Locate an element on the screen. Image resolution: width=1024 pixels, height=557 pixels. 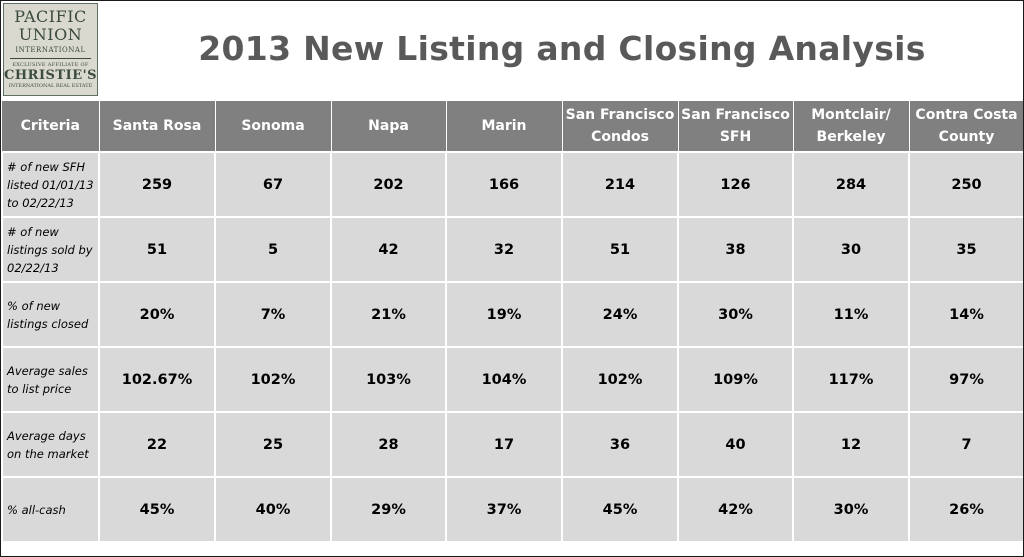
value-cell: 42 is located at coordinates (388, 249).